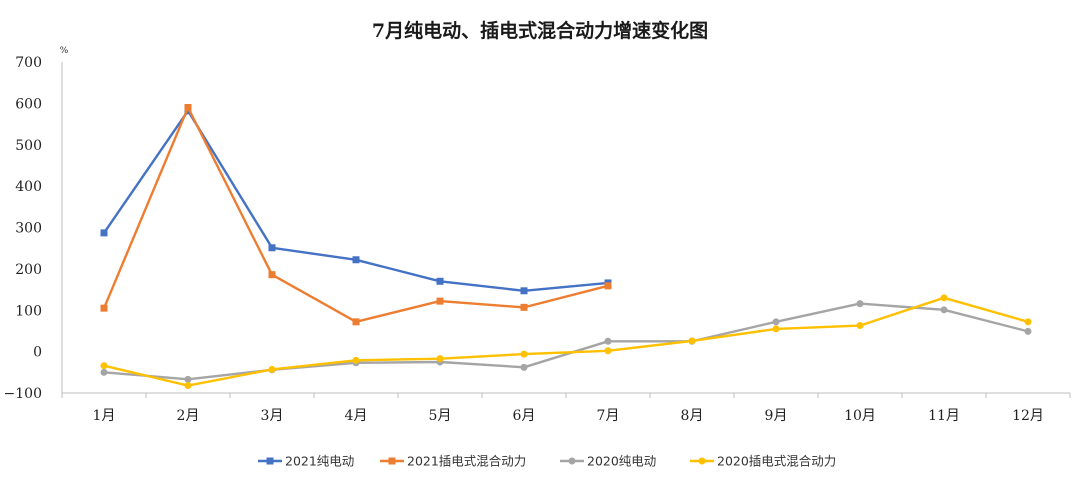 The height and width of the screenshot is (484, 1080). I want to click on x-tick-label: 10月, so click(860, 416).